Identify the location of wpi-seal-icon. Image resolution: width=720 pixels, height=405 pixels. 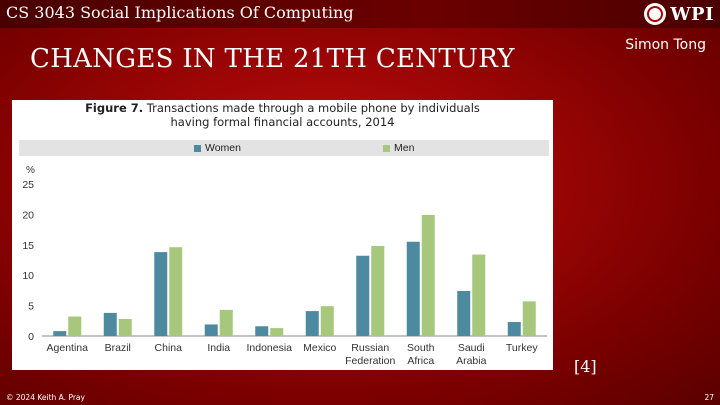
(655, 14).